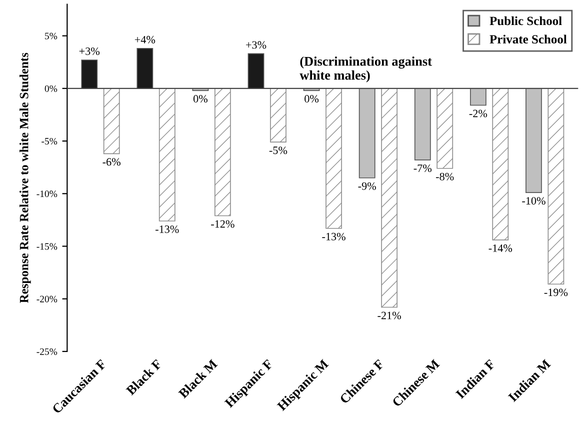  What do you see at coordinates (47, 246) in the screenshot?
I see `y-tick-label: -15%` at bounding box center [47, 246].